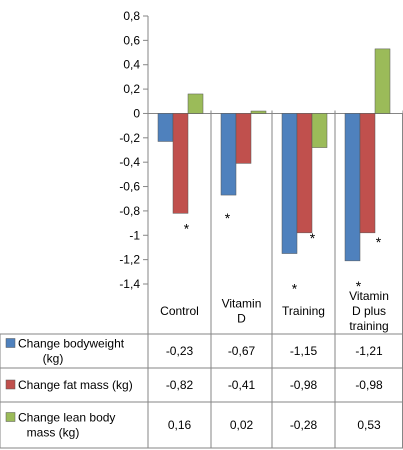  I want to click on table-value-cell: -0,67, so click(242, 351).